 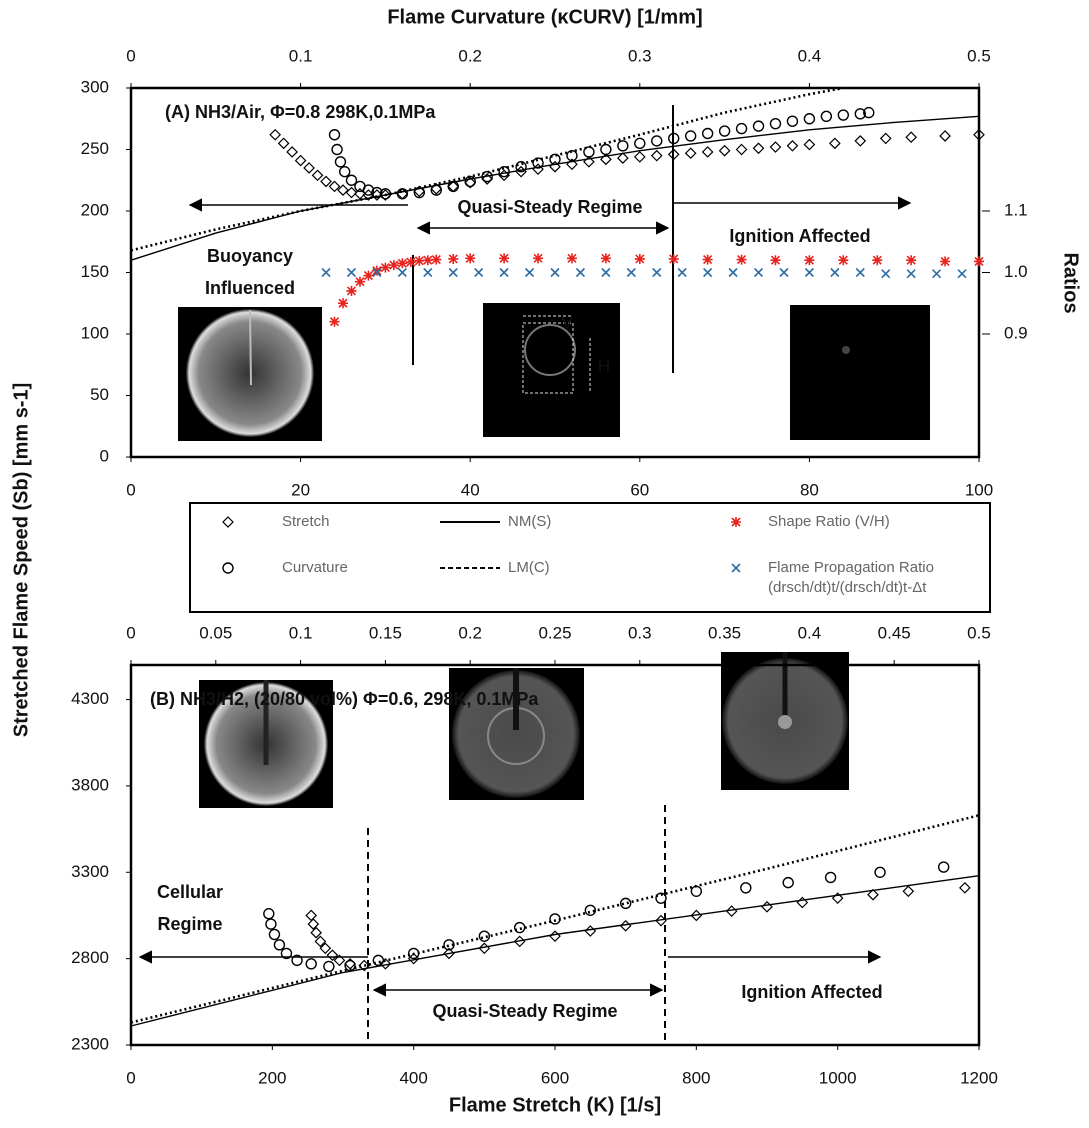 I want to click on legend-label: Shape Ratio (V/H), so click(x=829, y=521).